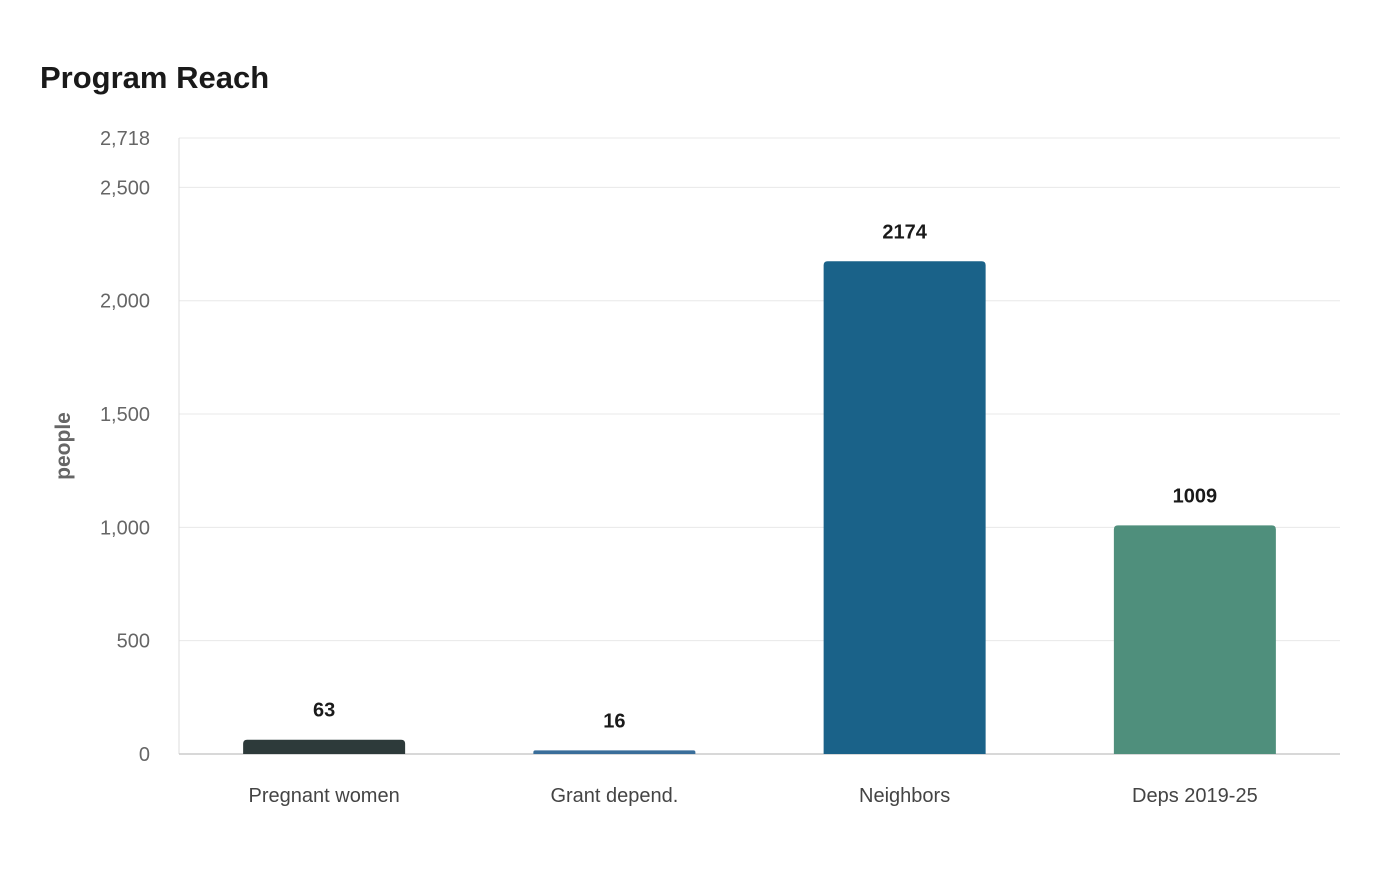  What do you see at coordinates (144, 755) in the screenshot?
I see `y-tick-label: 0` at bounding box center [144, 755].